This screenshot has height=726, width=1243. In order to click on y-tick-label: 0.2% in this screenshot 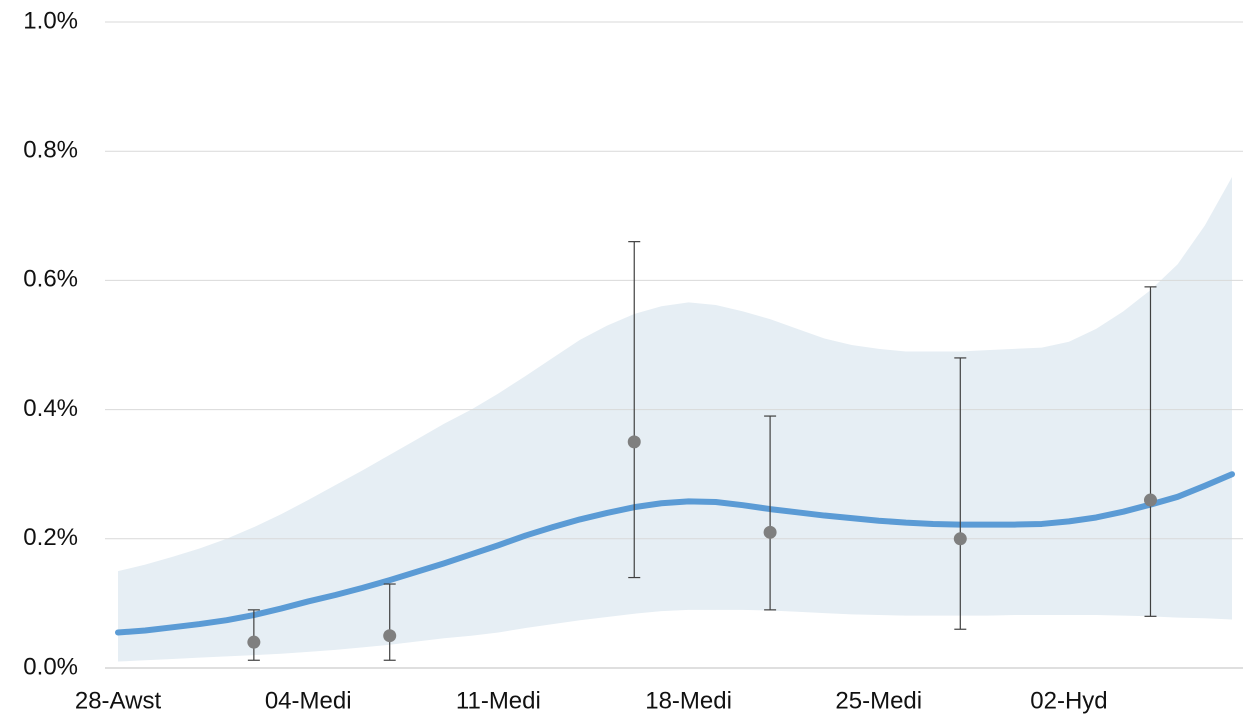, I will do `click(50, 537)`.